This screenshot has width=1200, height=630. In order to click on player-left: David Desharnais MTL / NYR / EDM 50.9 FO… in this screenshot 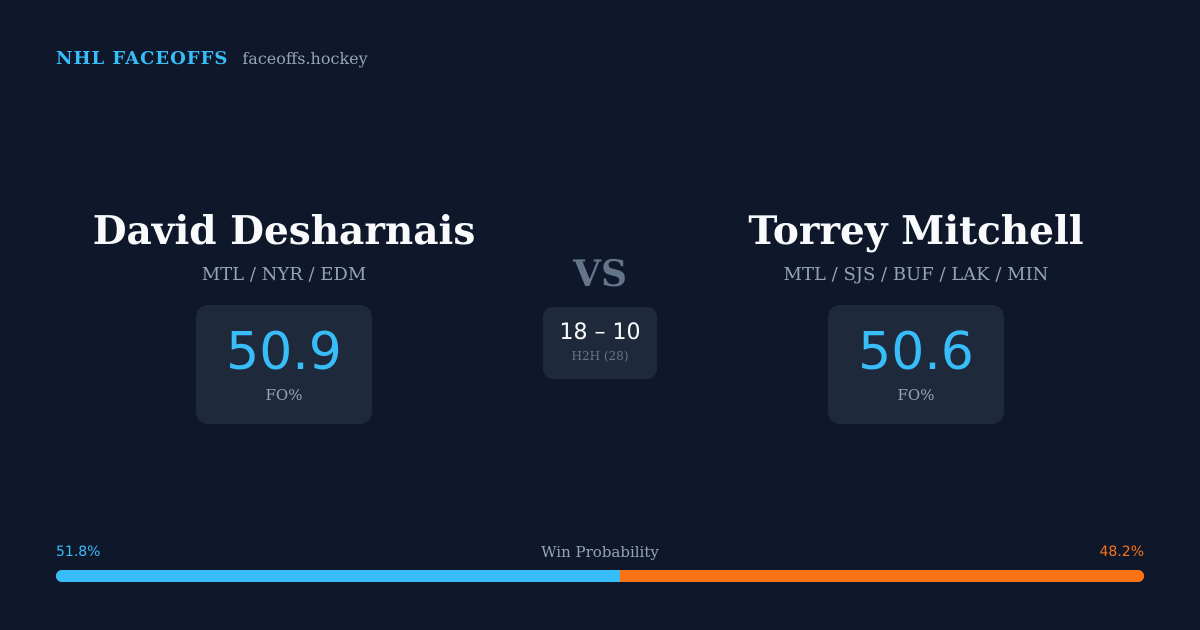, I will do `click(284, 315)`.